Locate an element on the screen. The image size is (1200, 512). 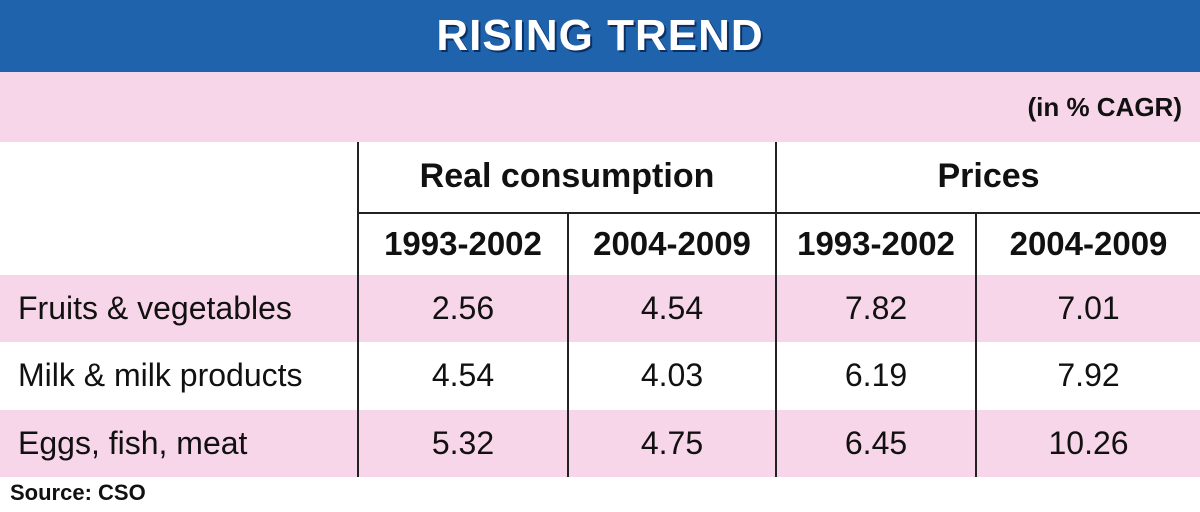
value-cell: 5.32 is located at coordinates (462, 443).